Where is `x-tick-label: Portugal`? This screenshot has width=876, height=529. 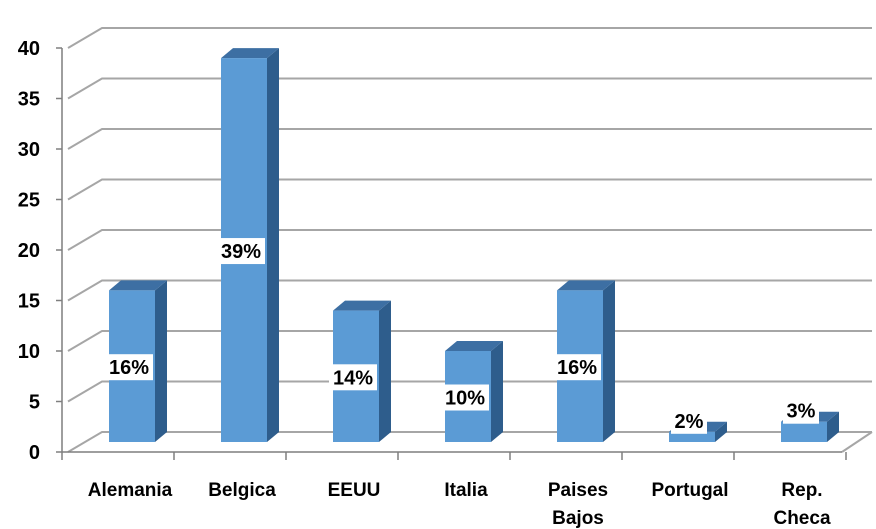
x-tick-label: Portugal is located at coordinates (689, 490).